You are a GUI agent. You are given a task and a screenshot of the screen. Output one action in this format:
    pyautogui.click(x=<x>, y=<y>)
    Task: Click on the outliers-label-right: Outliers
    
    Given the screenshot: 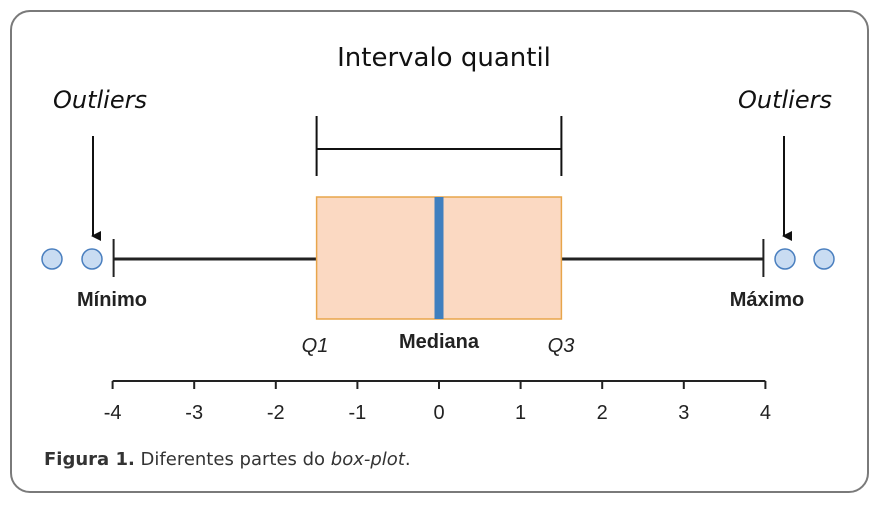 What is the action you would take?
    pyautogui.click(x=785, y=100)
    